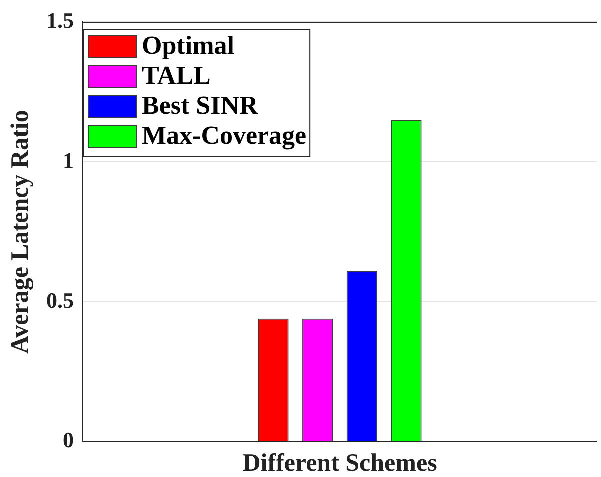 The width and height of the screenshot is (601, 477). What do you see at coordinates (340, 463) in the screenshot?
I see `x-axis-title: Different Schemes` at bounding box center [340, 463].